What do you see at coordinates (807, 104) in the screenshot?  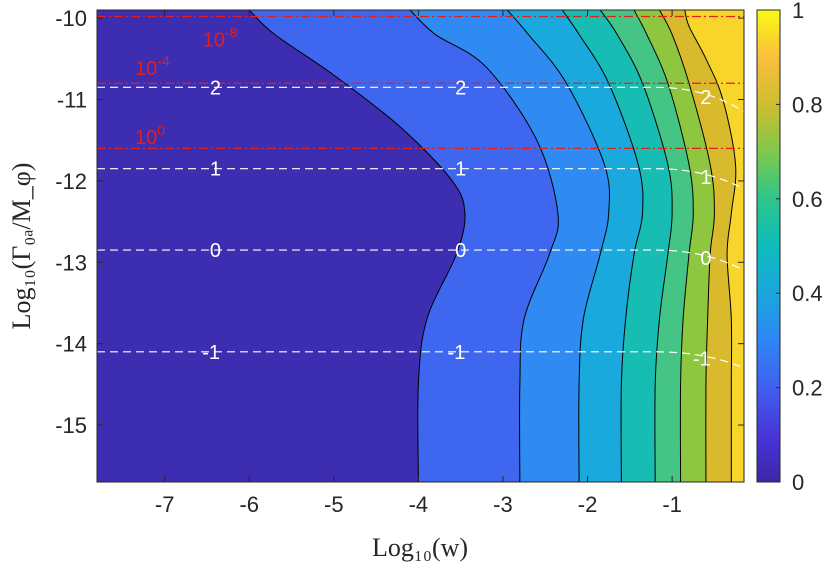 I see `colorbar-tick-label: 0.8` at bounding box center [807, 104].